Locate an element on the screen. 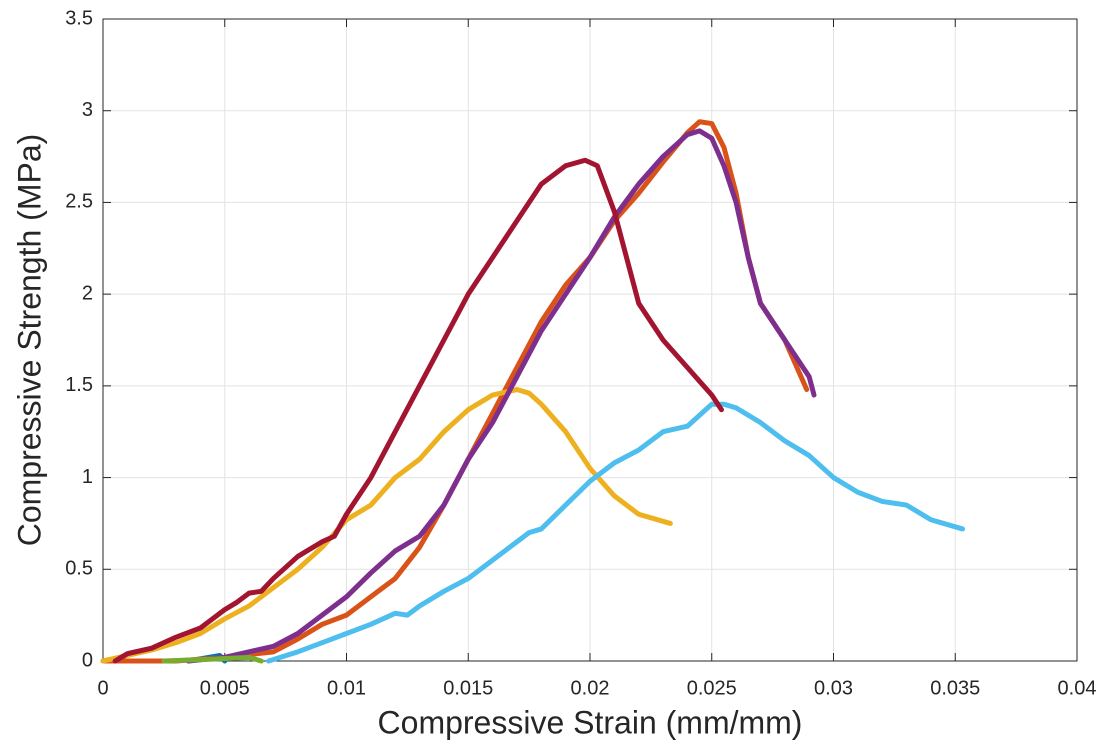  y-tick-label: 0.5 is located at coordinates (79, 569).